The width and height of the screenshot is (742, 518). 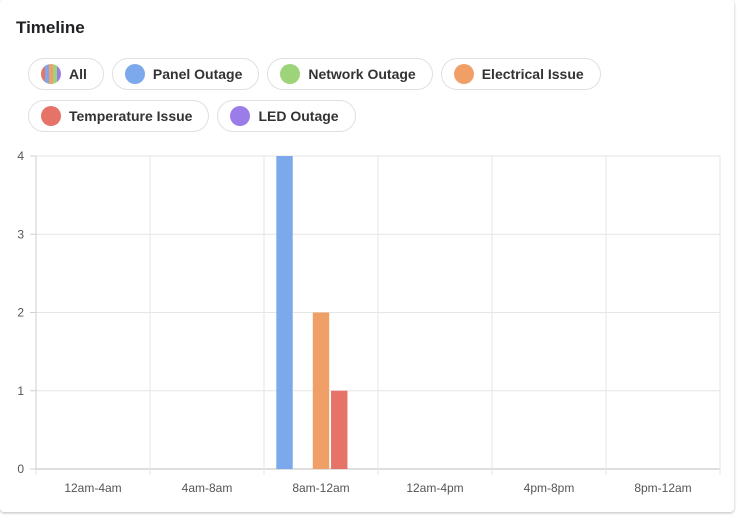 I want to click on legend-chip-temperature-issue: Temperature Issue, so click(x=119, y=116).